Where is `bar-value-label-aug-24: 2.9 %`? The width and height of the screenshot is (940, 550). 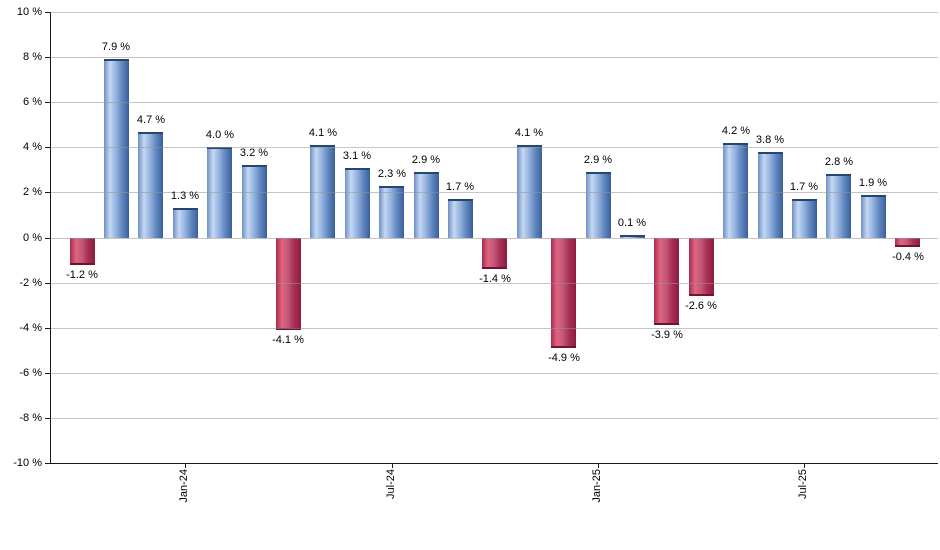
bar-value-label-aug-24: 2.9 % is located at coordinates (426, 160).